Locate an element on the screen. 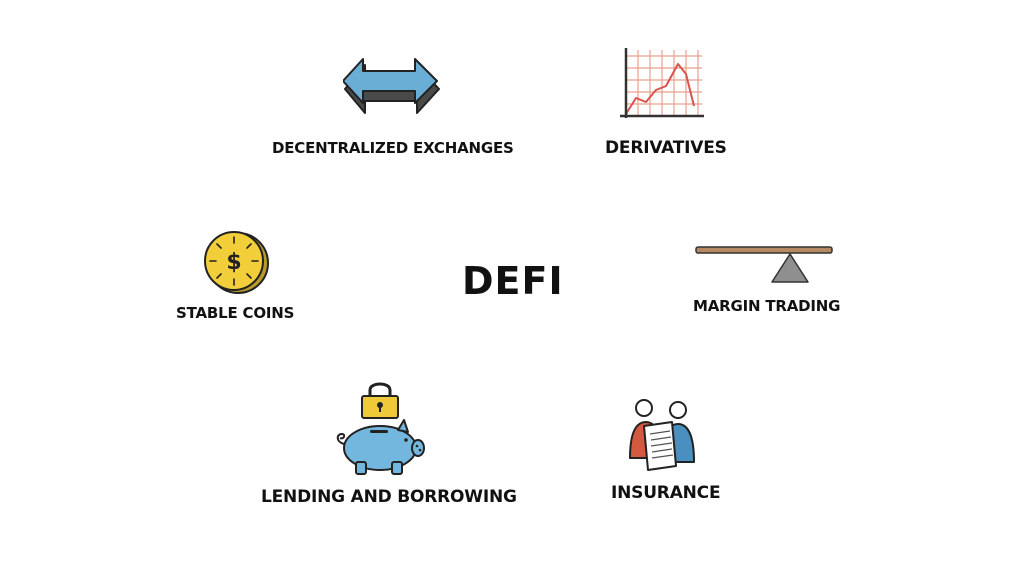 Image resolution: width=1024 pixels, height=576 pixels. dollar-coin-icon: $ is located at coordinates (236, 262).